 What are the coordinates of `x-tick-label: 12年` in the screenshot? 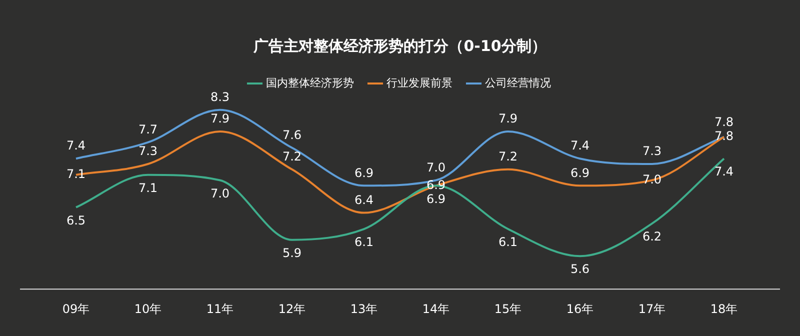 It's located at (292, 309).